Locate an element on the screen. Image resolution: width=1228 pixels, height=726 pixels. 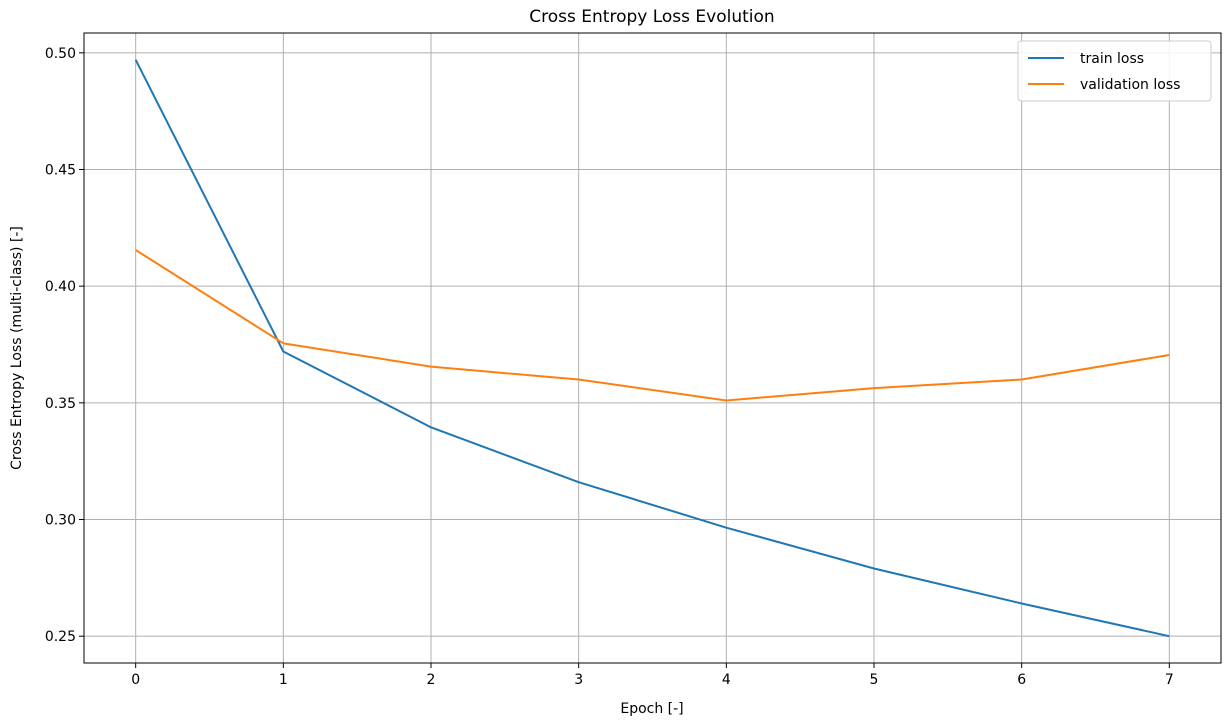
x-tick-label: 4 is located at coordinates (726, 680).